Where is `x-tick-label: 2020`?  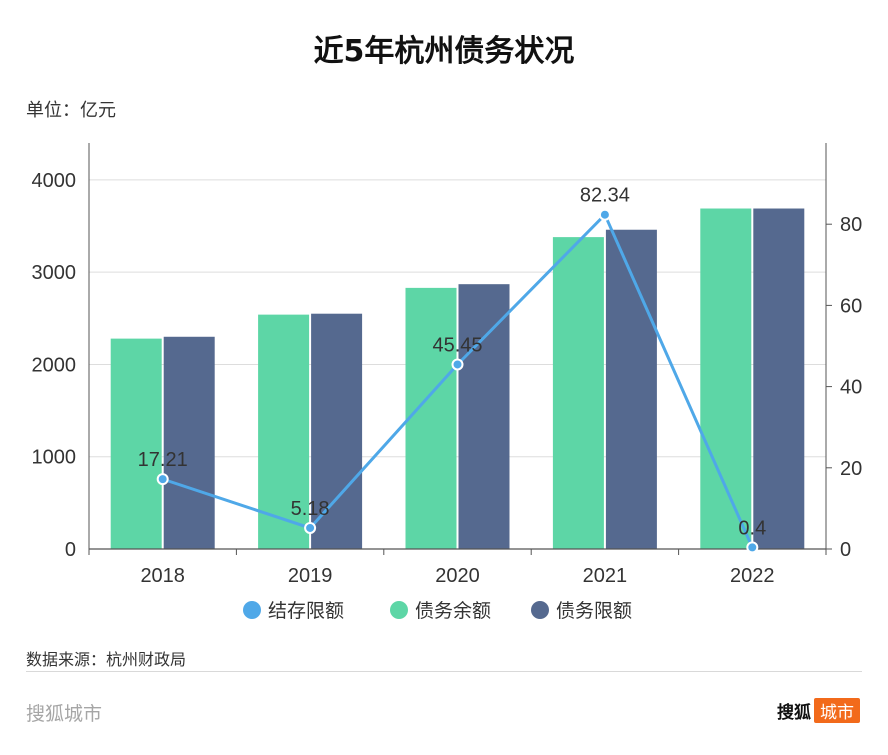
x-tick-label: 2020 is located at coordinates (457, 576).